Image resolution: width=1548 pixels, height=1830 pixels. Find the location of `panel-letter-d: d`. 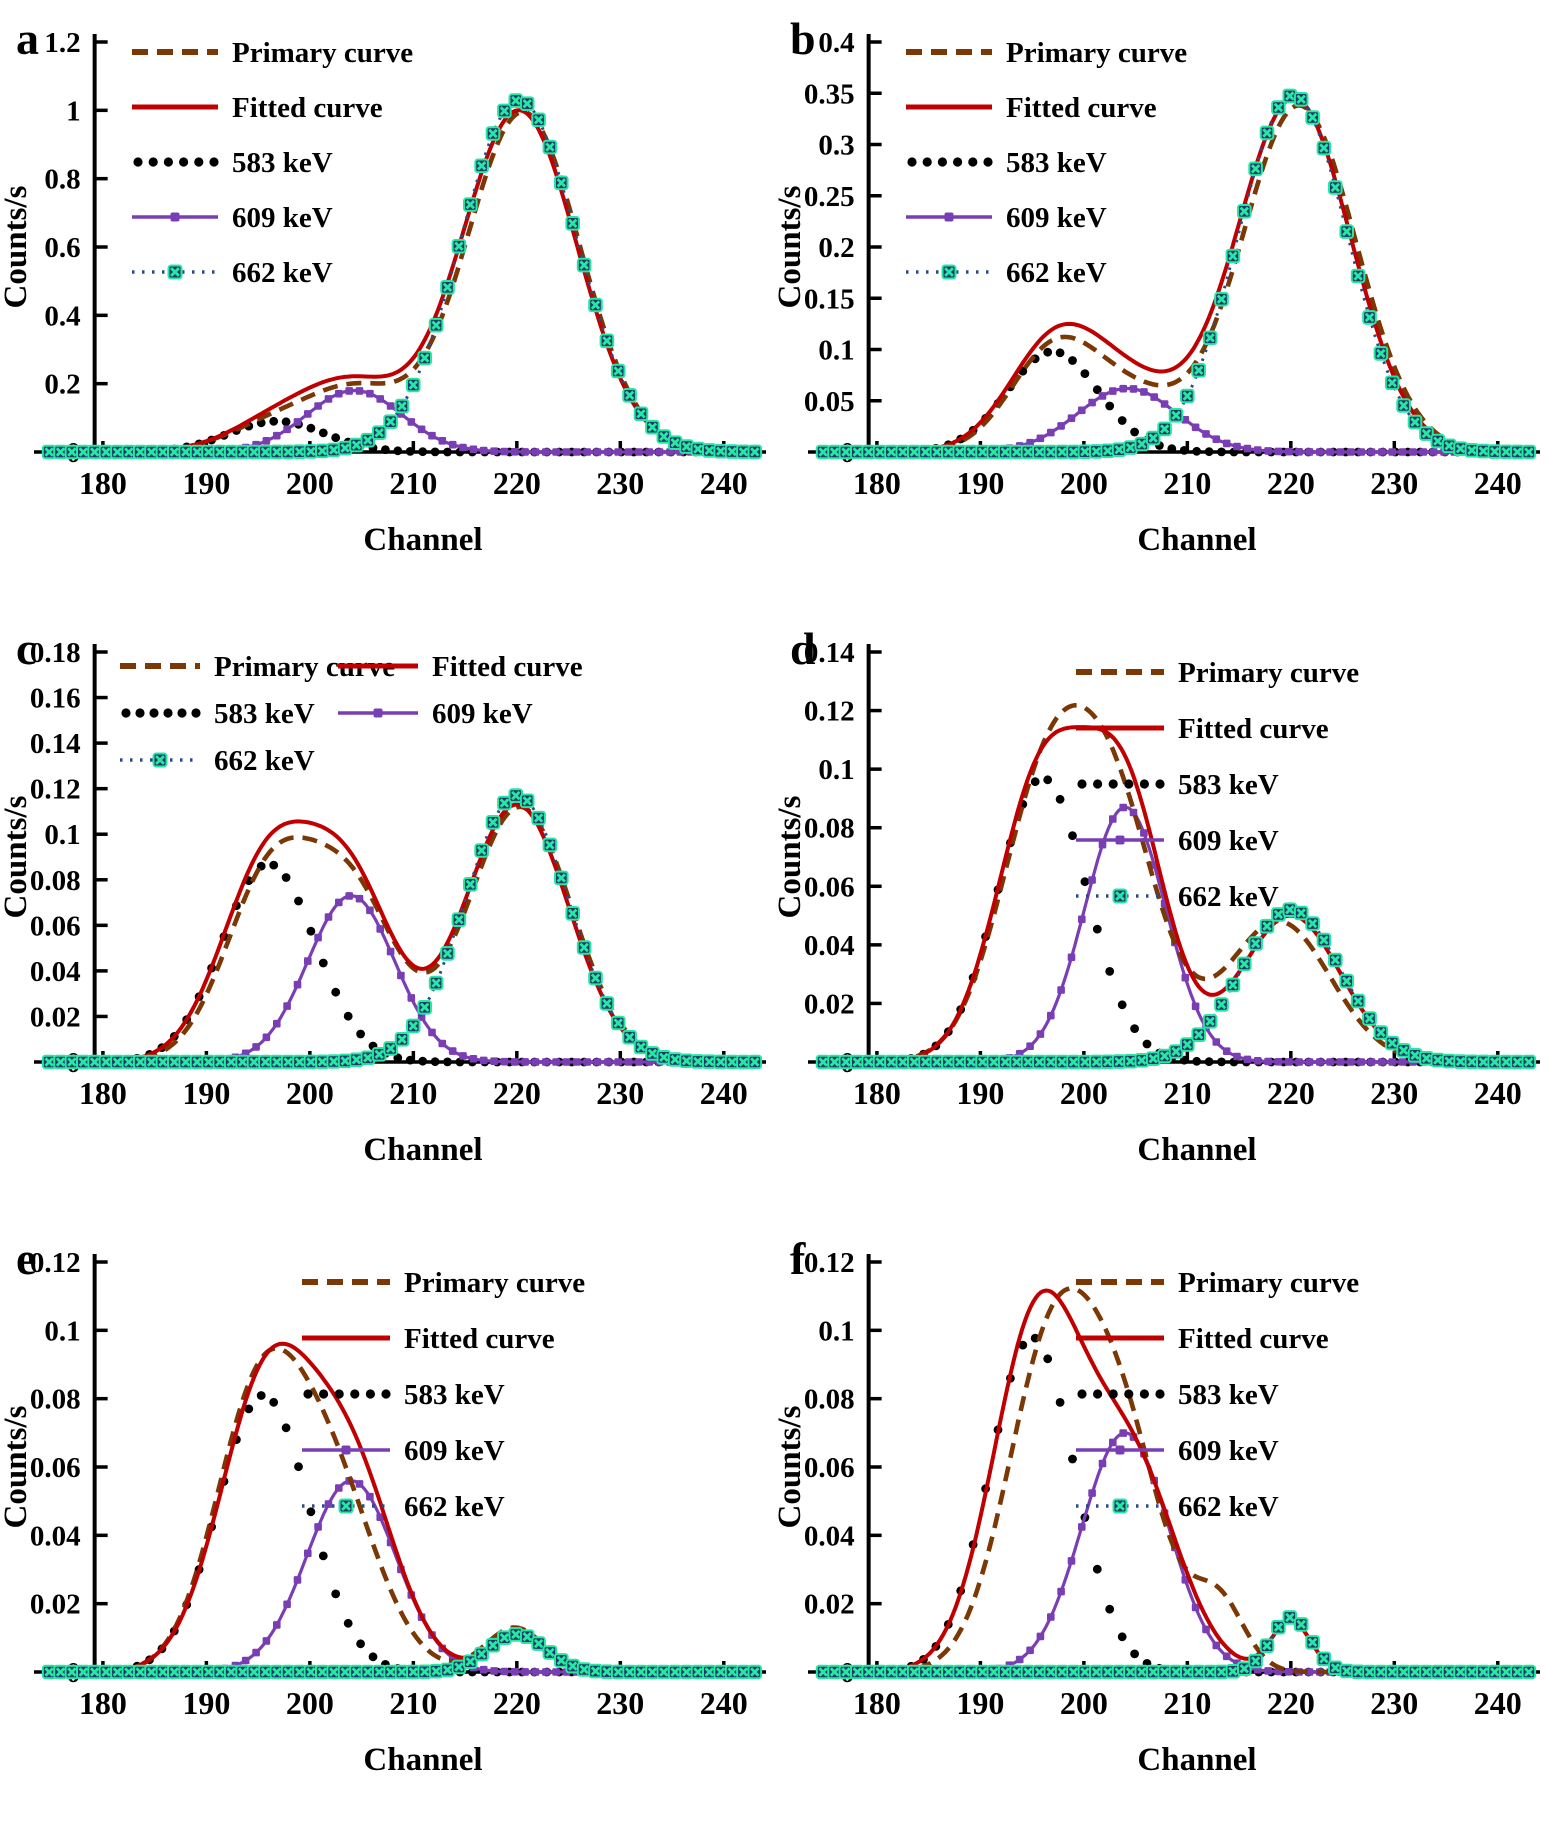

panel-letter-d: d is located at coordinates (803, 648).